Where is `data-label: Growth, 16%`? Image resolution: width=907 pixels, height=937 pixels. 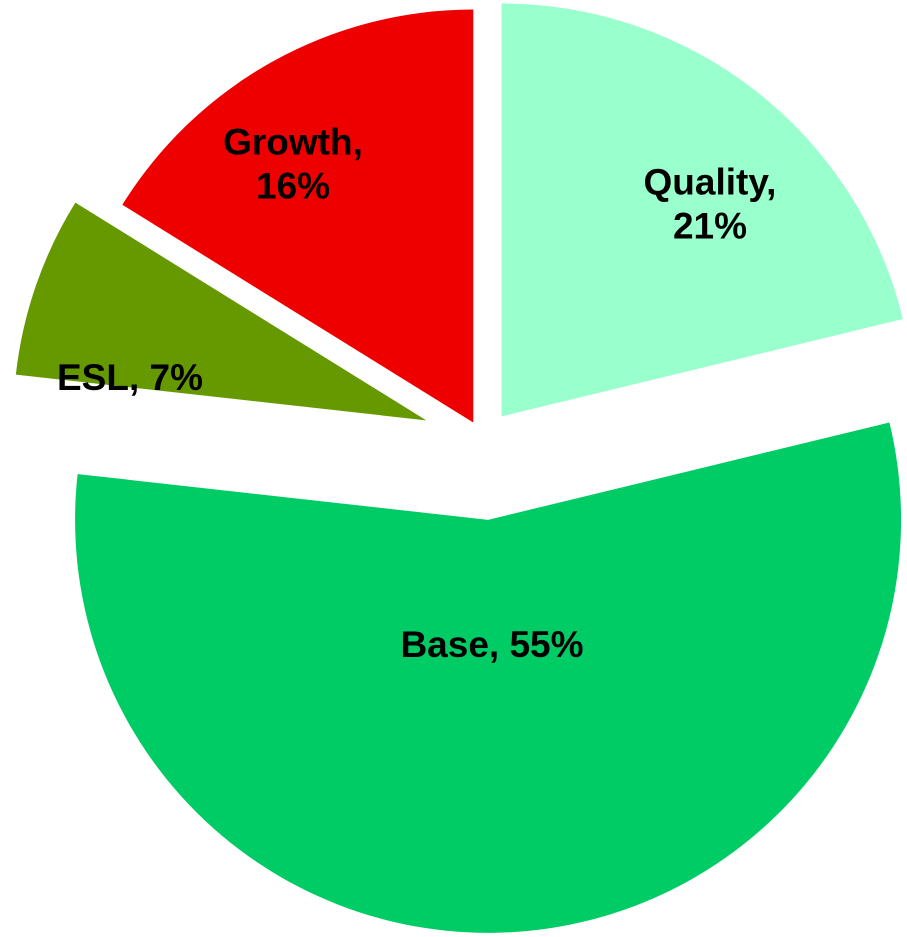 data-label: Growth, 16% is located at coordinates (293, 164).